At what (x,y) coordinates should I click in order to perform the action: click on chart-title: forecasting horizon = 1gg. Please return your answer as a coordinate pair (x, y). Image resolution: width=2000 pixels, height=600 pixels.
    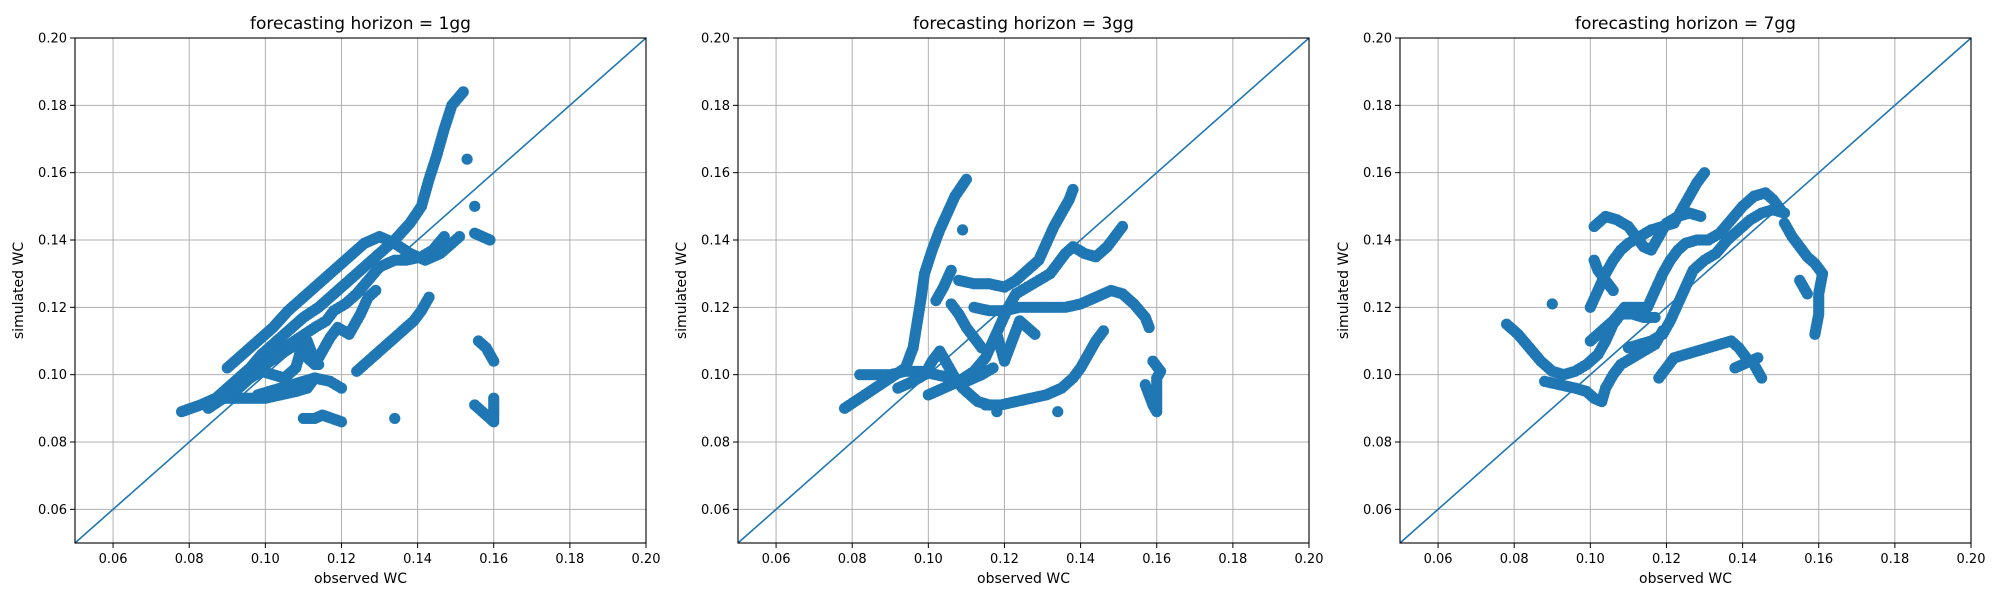
    Looking at the image, I should click on (360, 24).